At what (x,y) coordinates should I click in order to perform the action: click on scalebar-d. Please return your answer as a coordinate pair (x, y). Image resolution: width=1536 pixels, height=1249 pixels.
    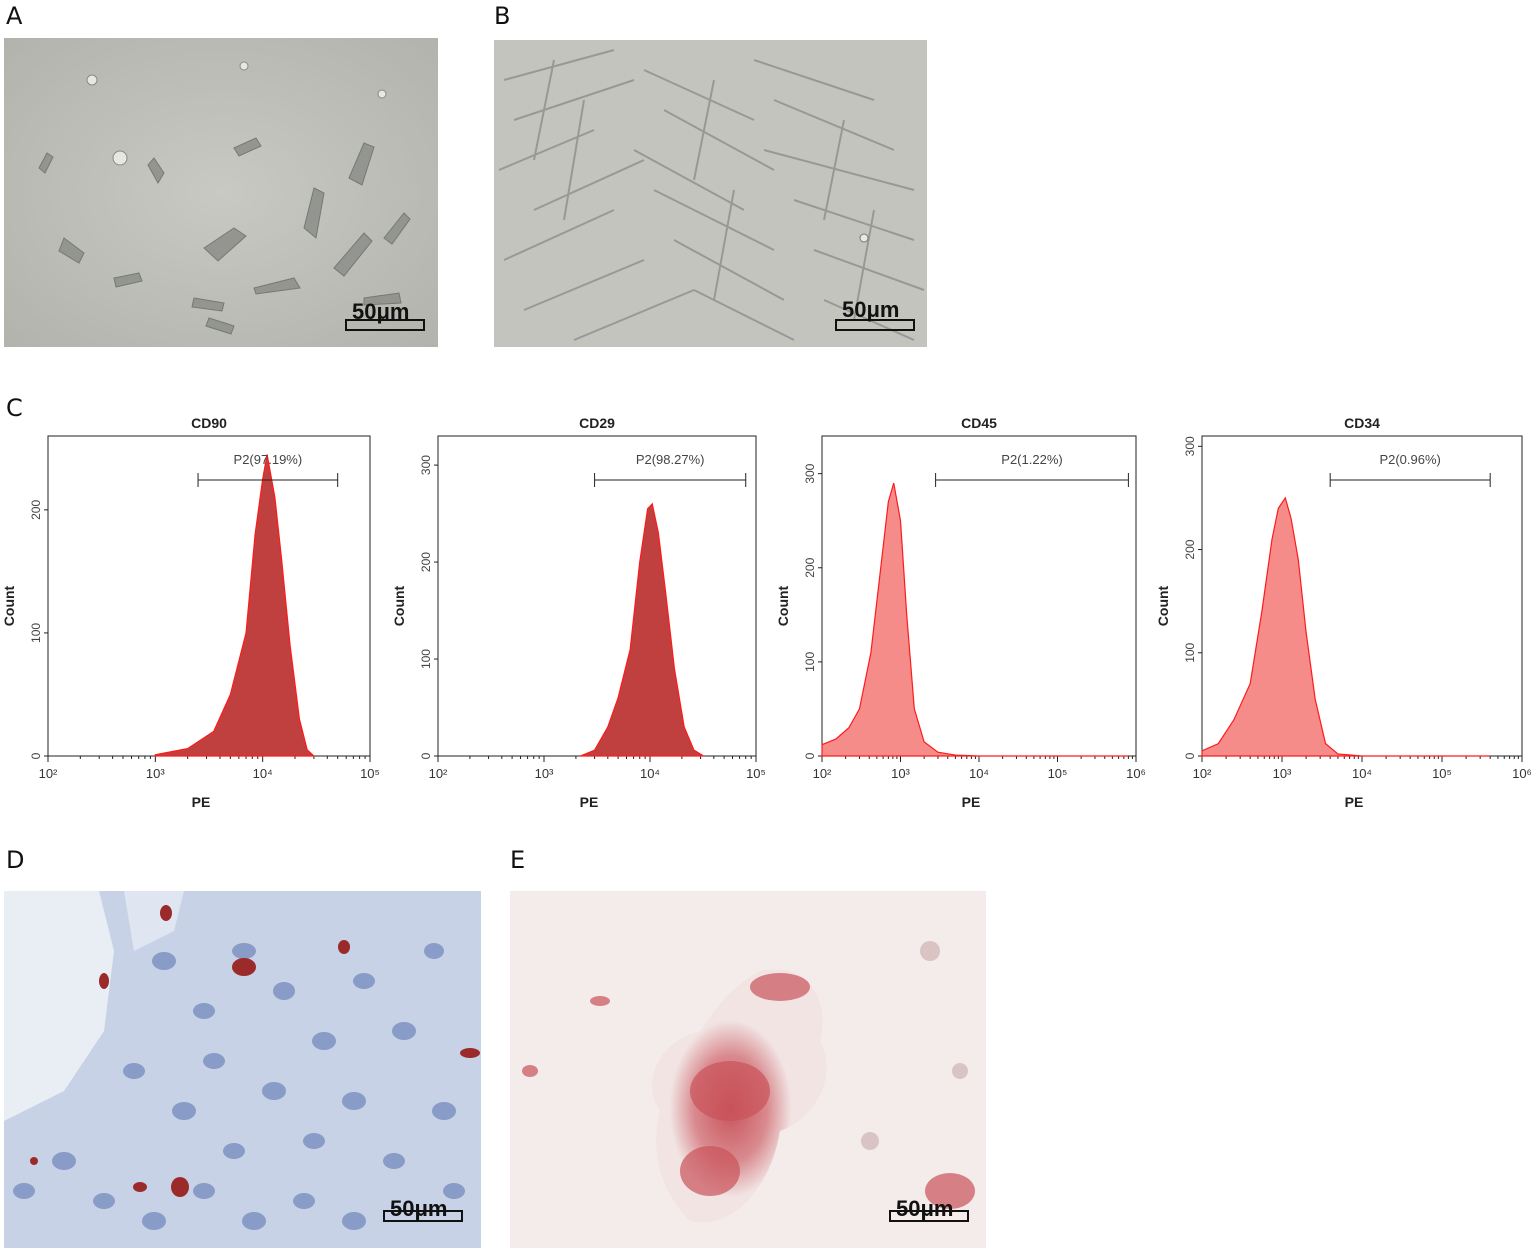
    Looking at the image, I should click on (423, 1216).